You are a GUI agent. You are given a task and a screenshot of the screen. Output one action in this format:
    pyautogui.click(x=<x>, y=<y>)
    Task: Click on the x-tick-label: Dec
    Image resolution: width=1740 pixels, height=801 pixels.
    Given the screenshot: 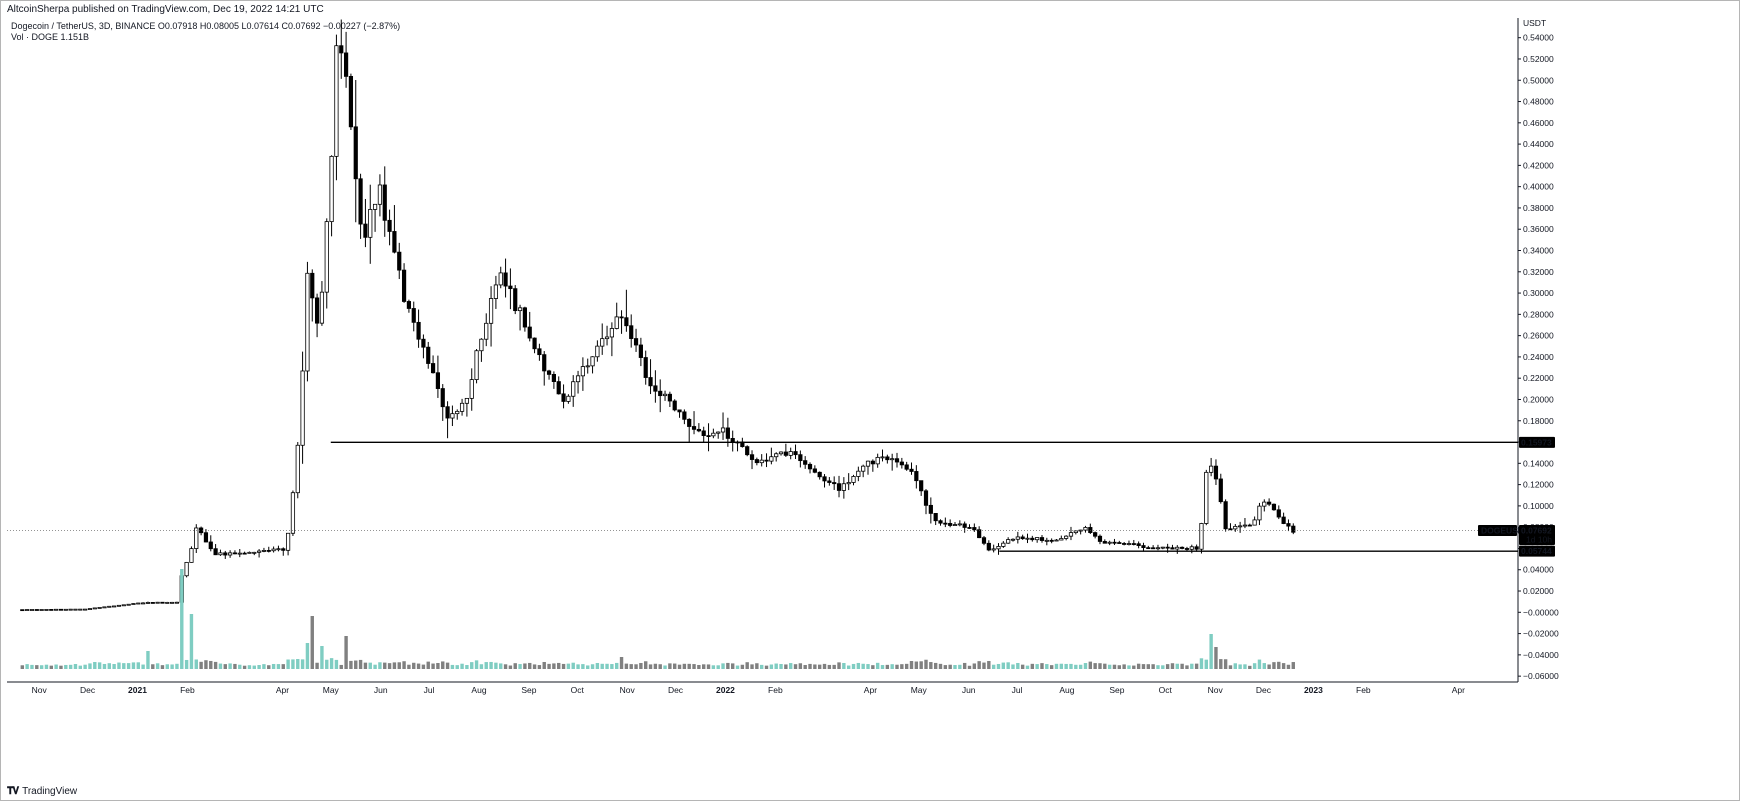 What is the action you would take?
    pyautogui.click(x=88, y=690)
    